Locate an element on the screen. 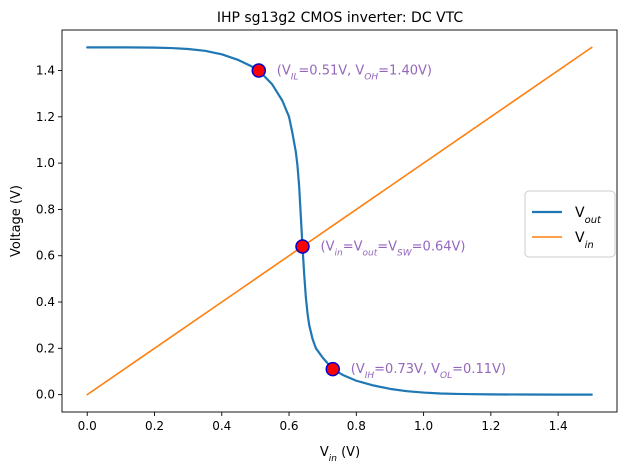 The width and height of the screenshot is (630, 470). annotation-label-2: (Vin=Vout=VSW=0.64V) is located at coordinates (393, 248).